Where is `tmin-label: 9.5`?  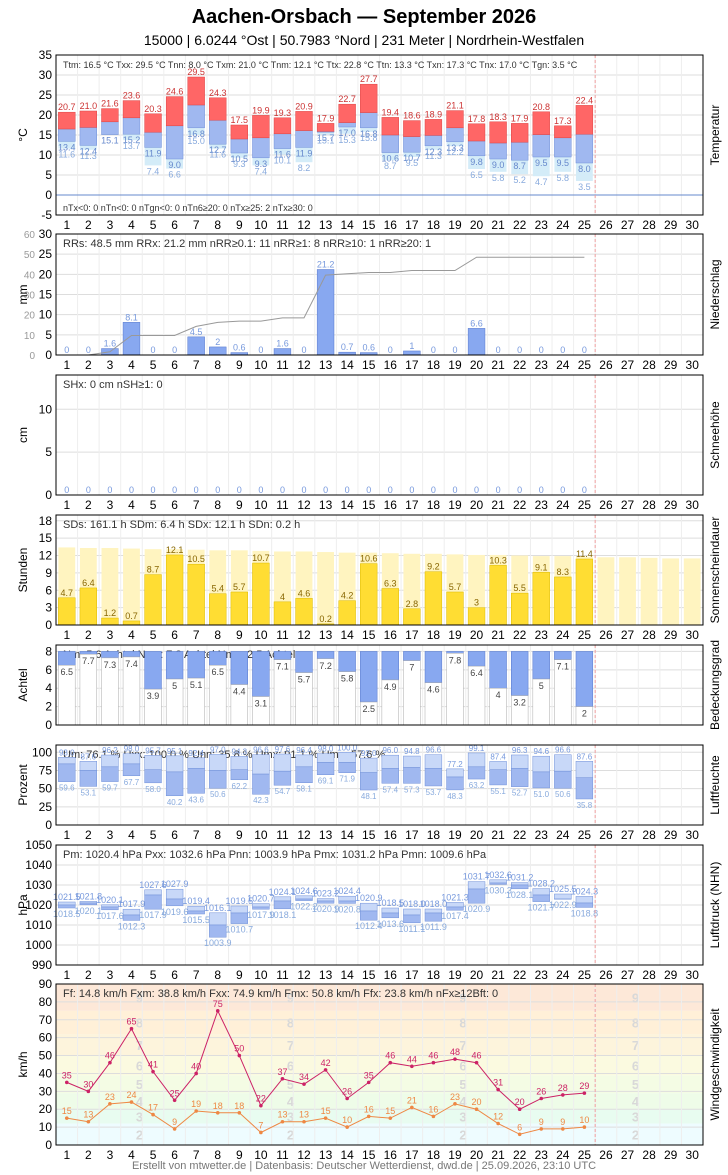 tmin-label: 9.5 is located at coordinates (541, 163).